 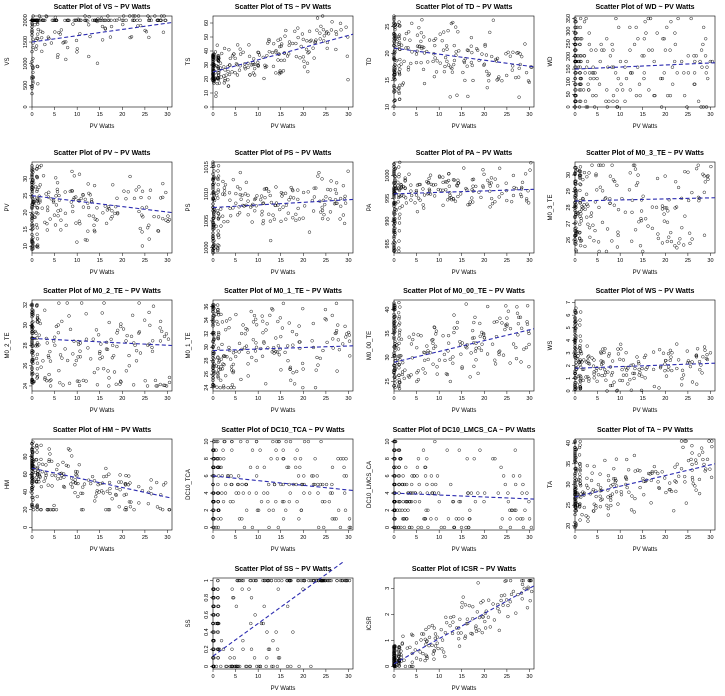 What do you see at coordinates (54, 261) in the screenshot?
I see `x-tick-label: 5` at bounding box center [54, 261].